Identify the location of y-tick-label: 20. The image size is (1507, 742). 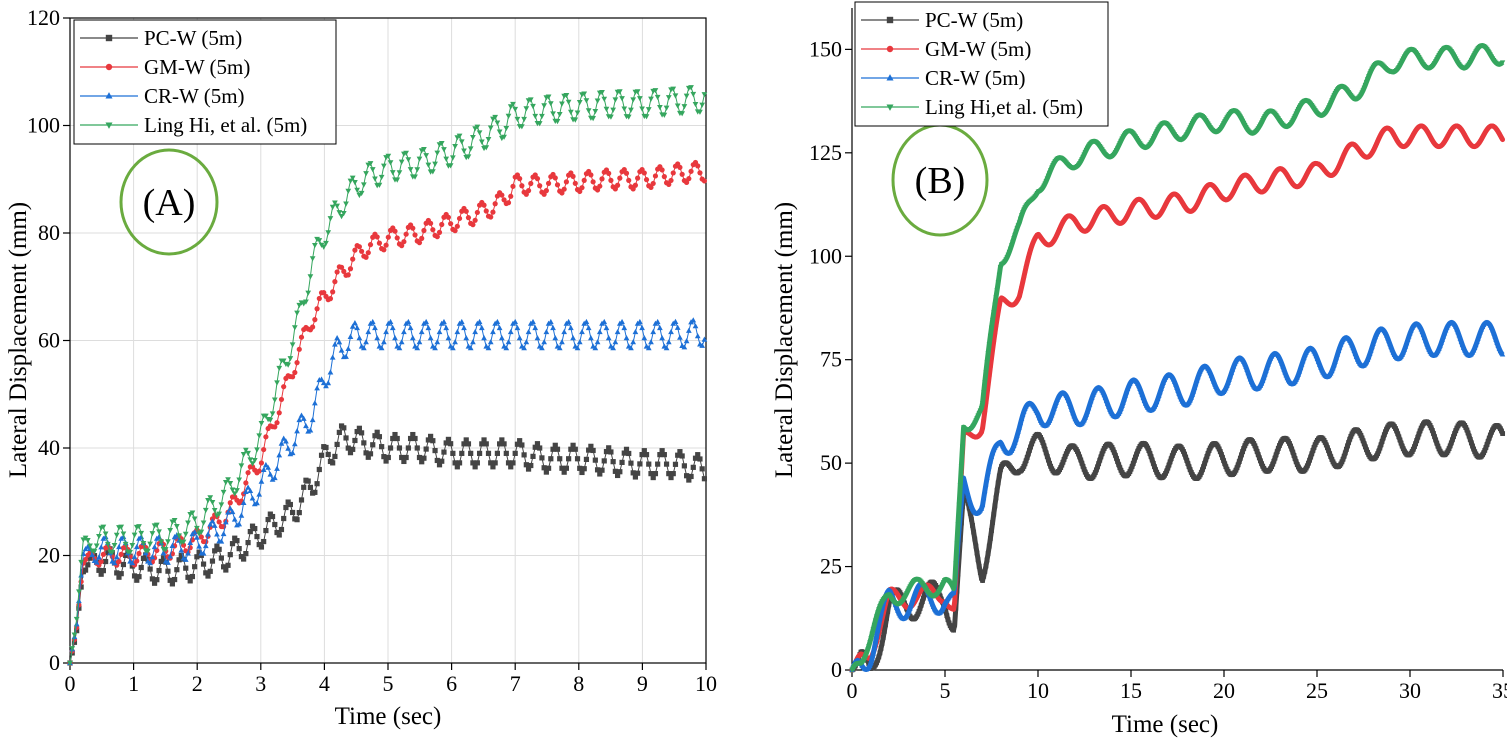
(49, 555).